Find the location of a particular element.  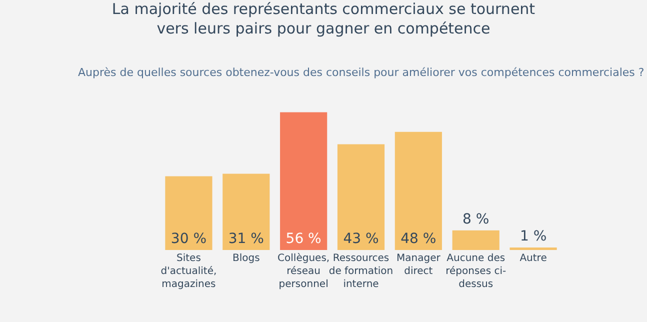

x-tick-label: Manager direct is located at coordinates (419, 265).